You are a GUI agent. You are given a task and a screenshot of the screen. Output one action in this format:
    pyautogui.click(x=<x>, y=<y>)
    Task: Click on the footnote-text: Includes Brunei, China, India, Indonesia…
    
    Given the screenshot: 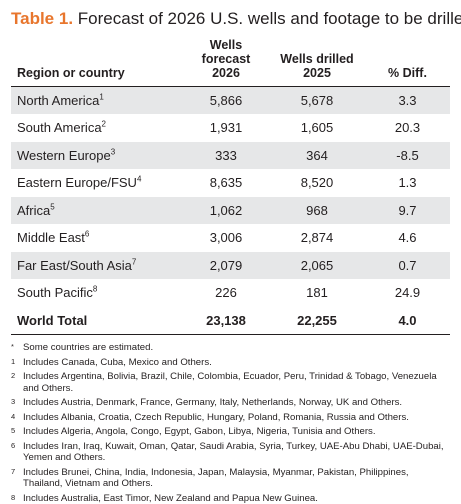 What is the action you would take?
    pyautogui.click(x=236, y=478)
    